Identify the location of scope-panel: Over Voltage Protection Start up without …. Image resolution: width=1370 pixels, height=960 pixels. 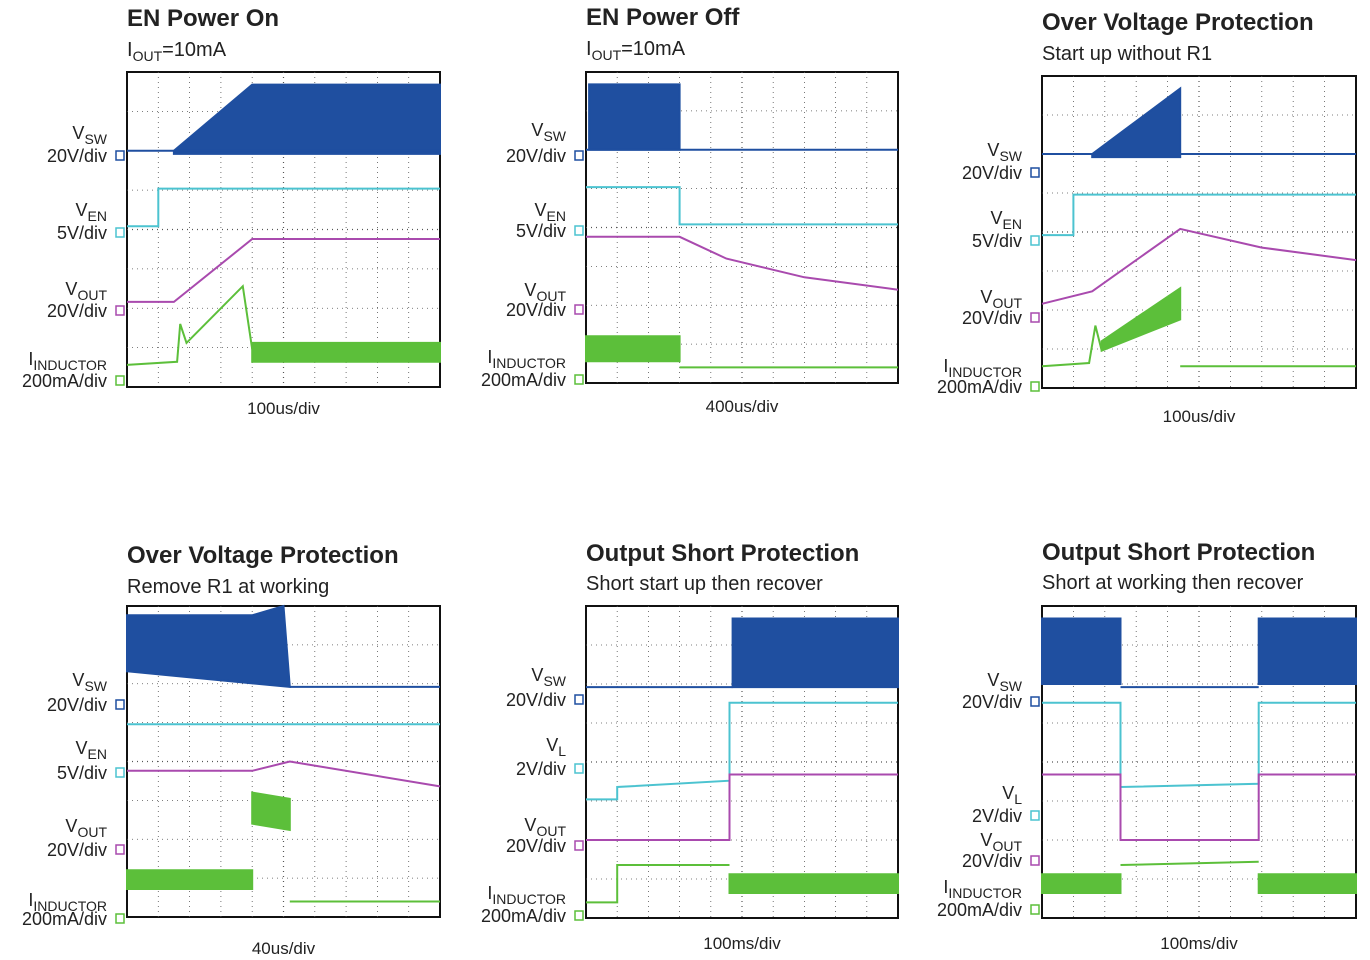
(1147, 217).